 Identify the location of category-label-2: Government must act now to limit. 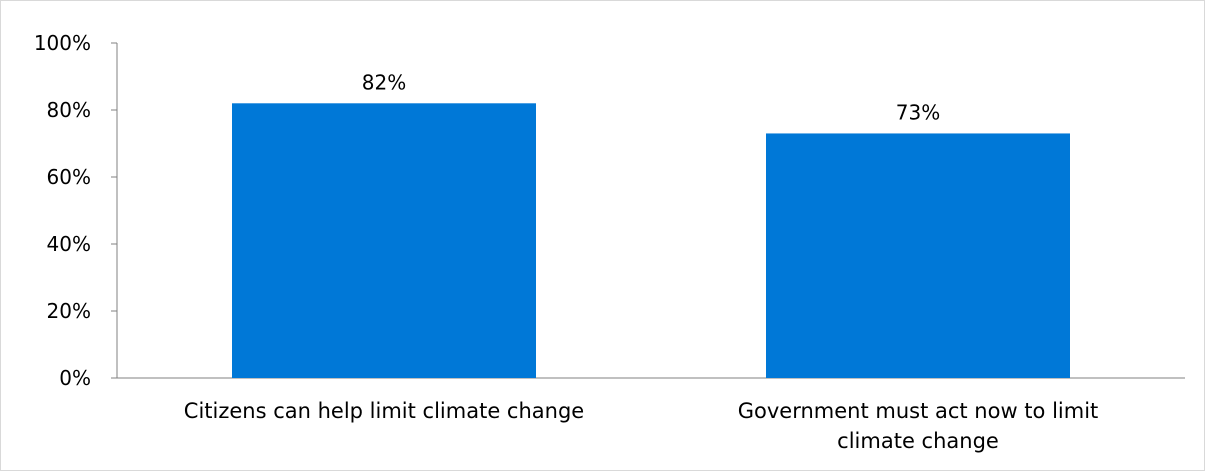
(918, 411).